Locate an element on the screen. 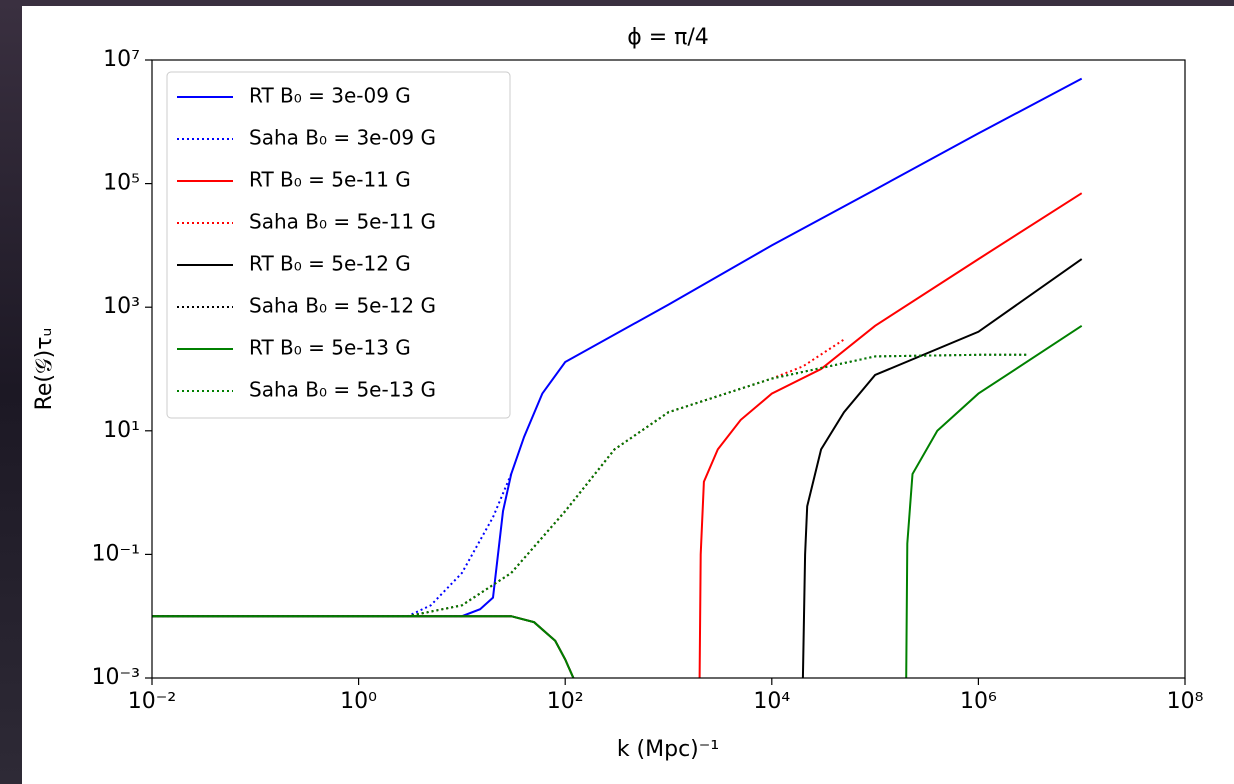 Image resolution: width=1234 pixels, height=784 pixels. legend-label: RT B₀ = 5e-12 G is located at coordinates (330, 264).